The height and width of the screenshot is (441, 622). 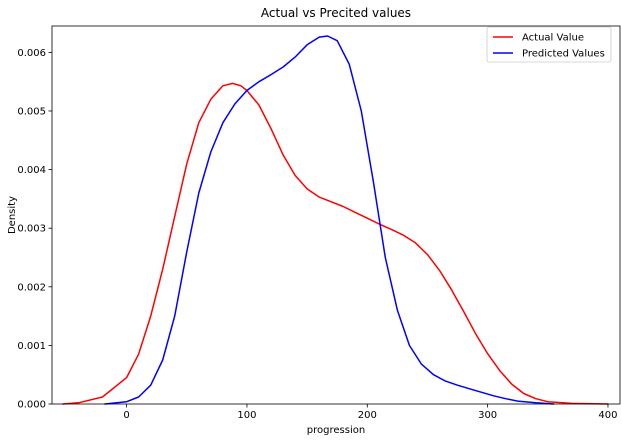 What do you see at coordinates (487, 415) in the screenshot?
I see `x-tick-label: 300` at bounding box center [487, 415].